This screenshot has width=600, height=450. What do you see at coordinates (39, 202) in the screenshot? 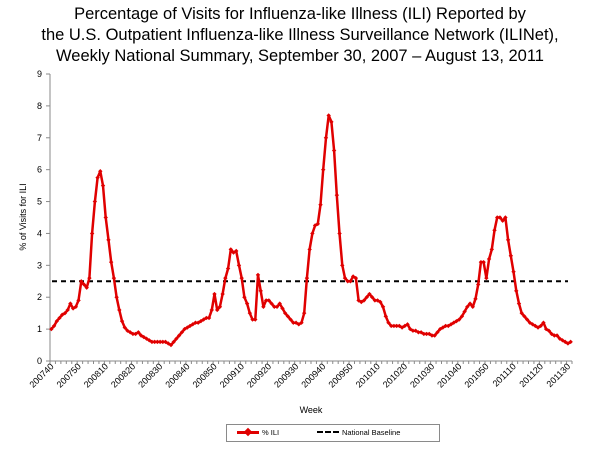
I see `y-tick-label: 5` at bounding box center [39, 202].